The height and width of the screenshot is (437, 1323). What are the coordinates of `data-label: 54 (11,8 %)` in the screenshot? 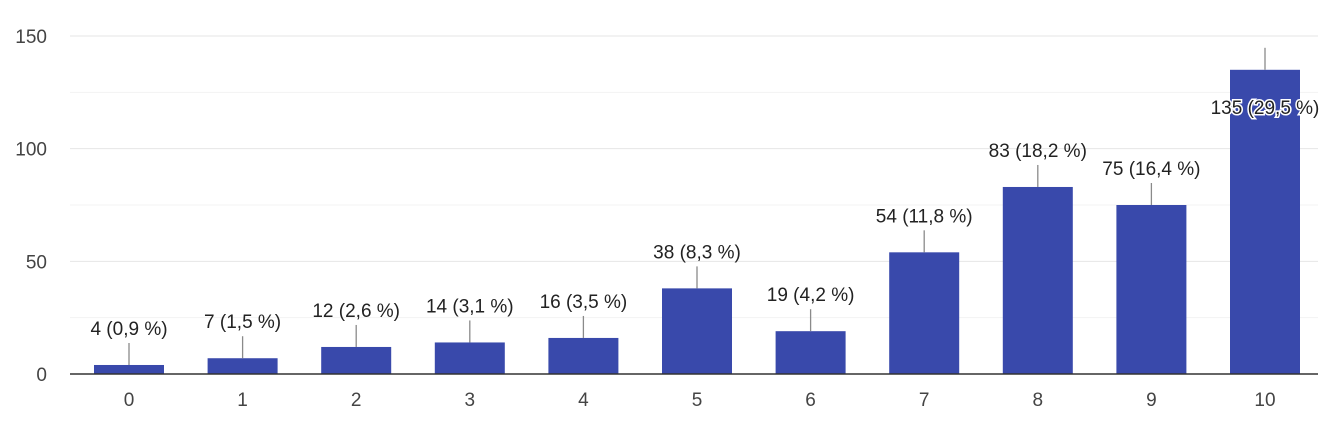 It's located at (924, 216).